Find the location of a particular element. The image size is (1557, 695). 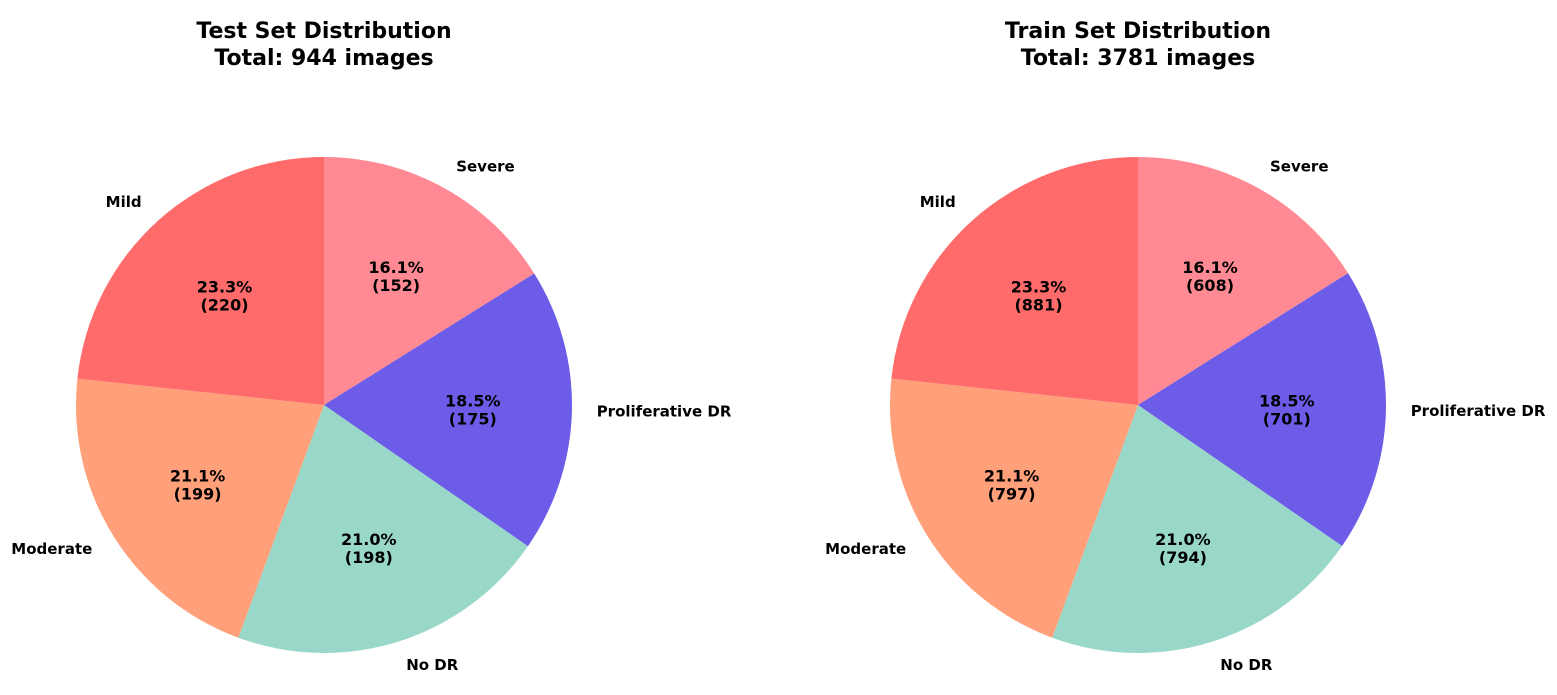

slice-count-label: (797) is located at coordinates (1012, 494).